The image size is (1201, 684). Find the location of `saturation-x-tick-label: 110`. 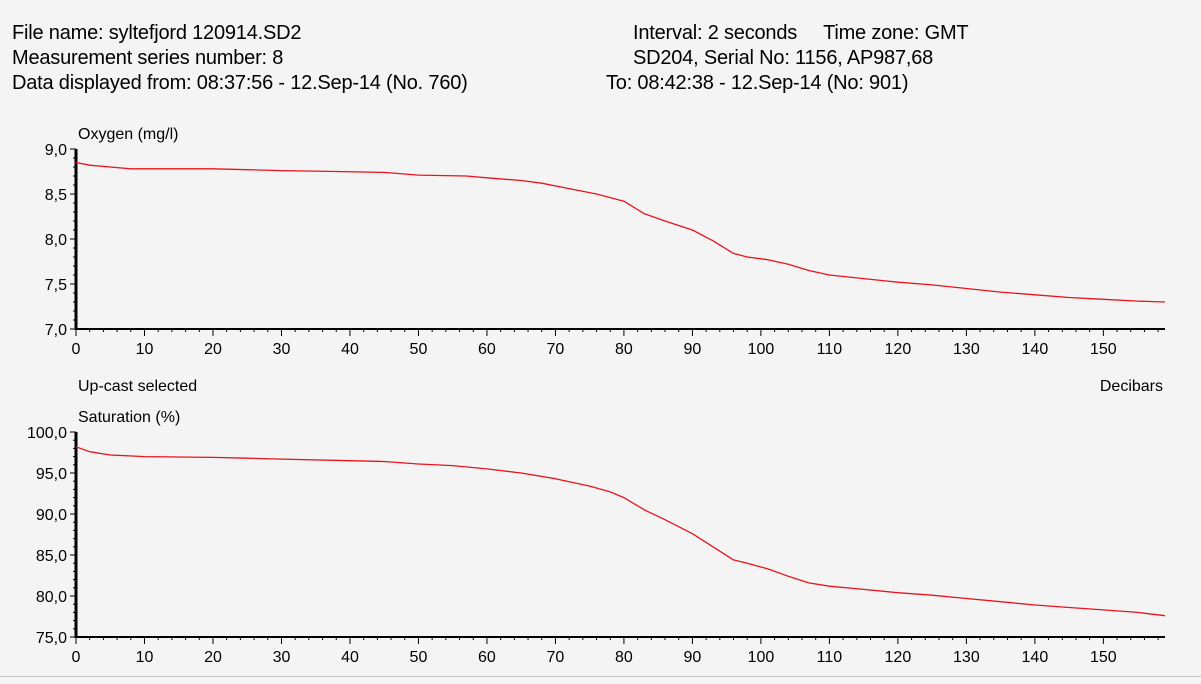

saturation-x-tick-label: 110 is located at coordinates (830, 657).